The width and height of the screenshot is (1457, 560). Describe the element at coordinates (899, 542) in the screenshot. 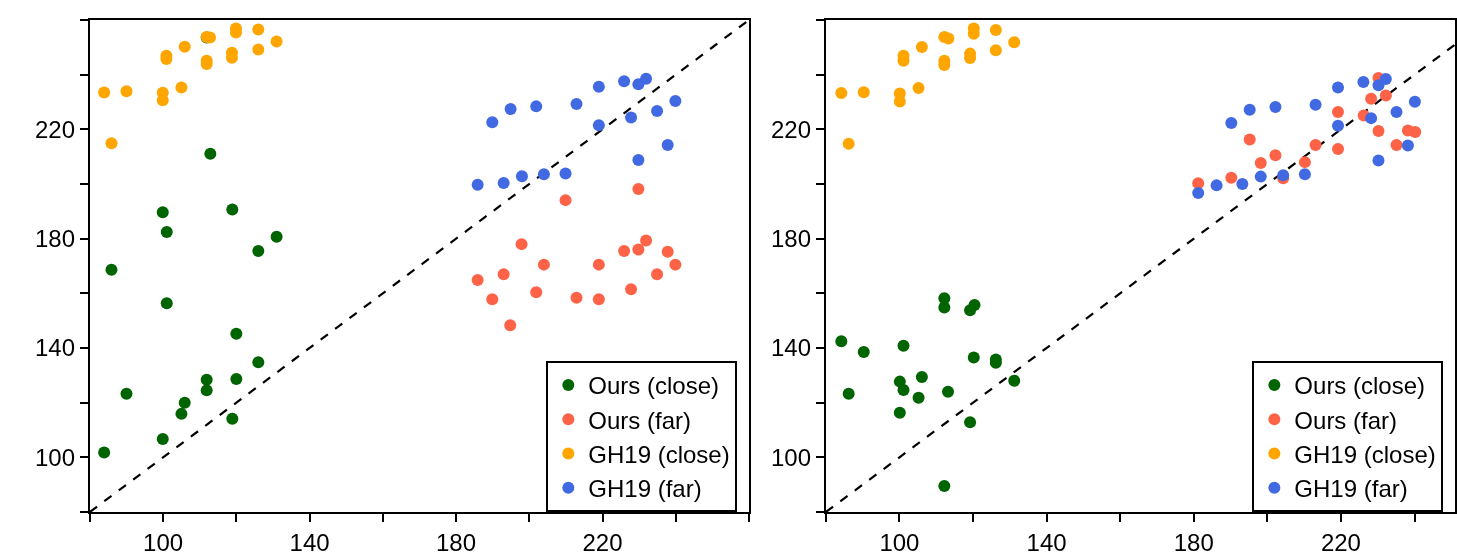

I see `x-tick-label: 100` at that location.